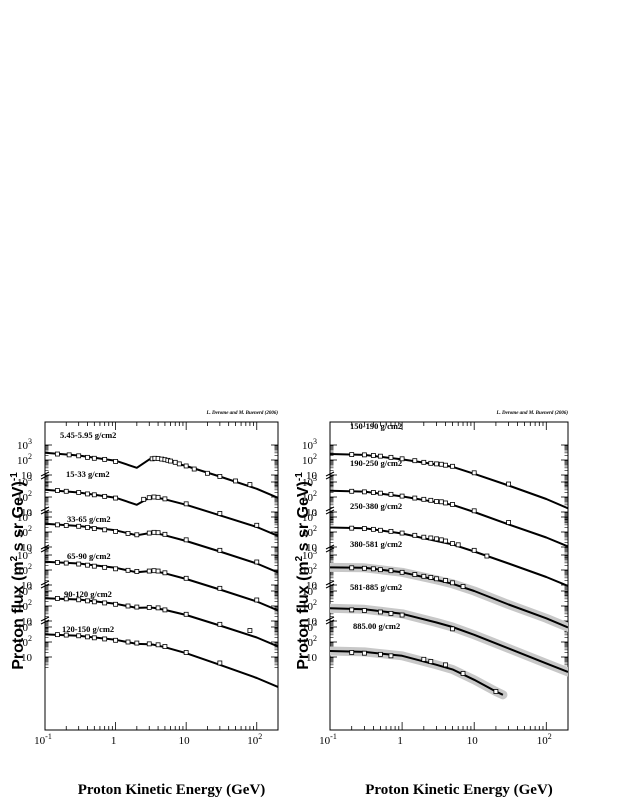  Describe the element at coordinates (376, 587) in the screenshot. I see `series-label: 581-885 g/cm2` at that location.